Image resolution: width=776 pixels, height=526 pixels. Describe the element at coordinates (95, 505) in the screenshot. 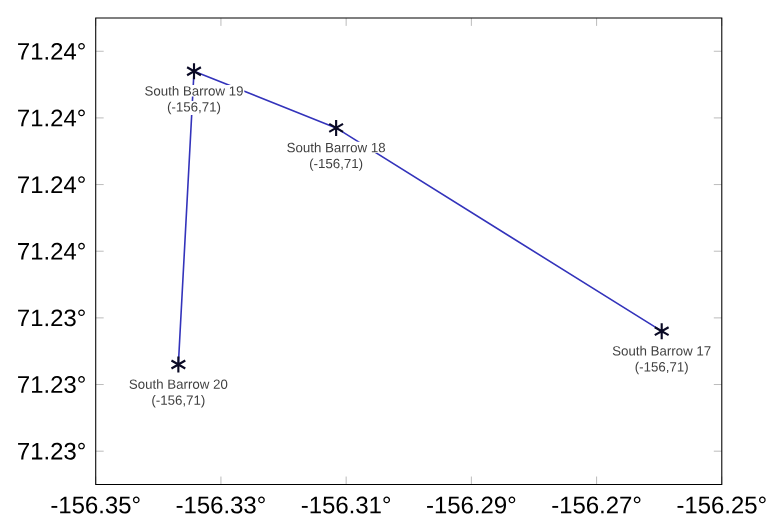

I see `x-tick-label: -156.35°` at that location.